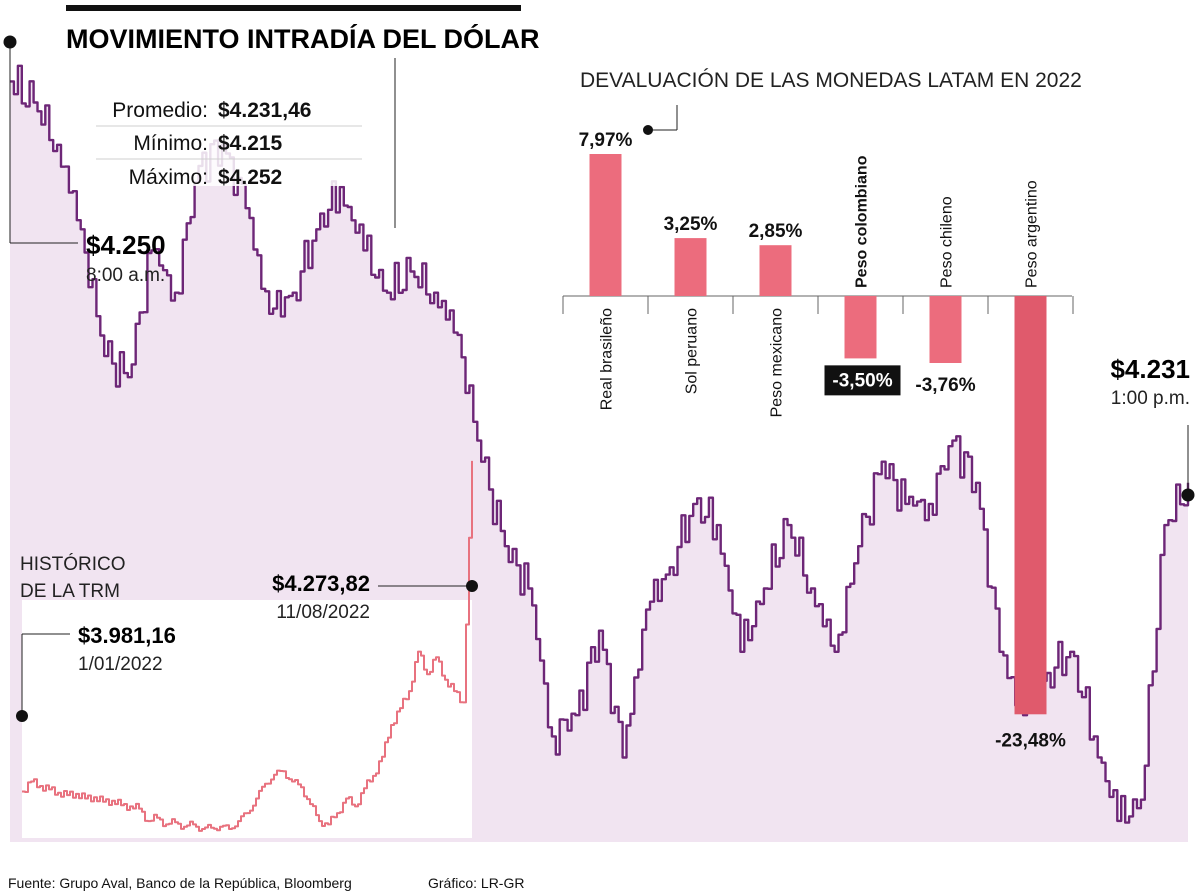 This screenshot has height=893, width=1200. What do you see at coordinates (160, 110) in the screenshot?
I see `promedio-label: Promedio:` at bounding box center [160, 110].